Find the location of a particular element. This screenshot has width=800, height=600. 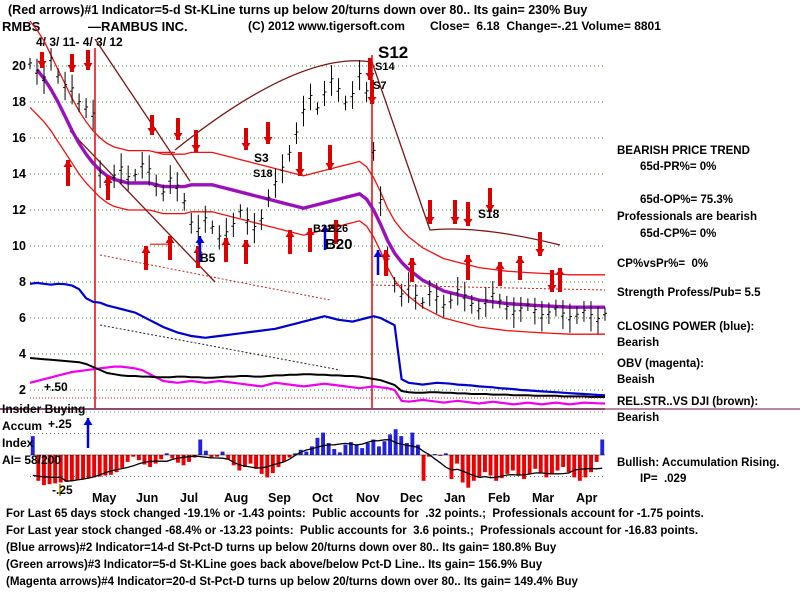

strength-profess-pub: Strength Profess/Pub= 5.5 is located at coordinates (689, 293).